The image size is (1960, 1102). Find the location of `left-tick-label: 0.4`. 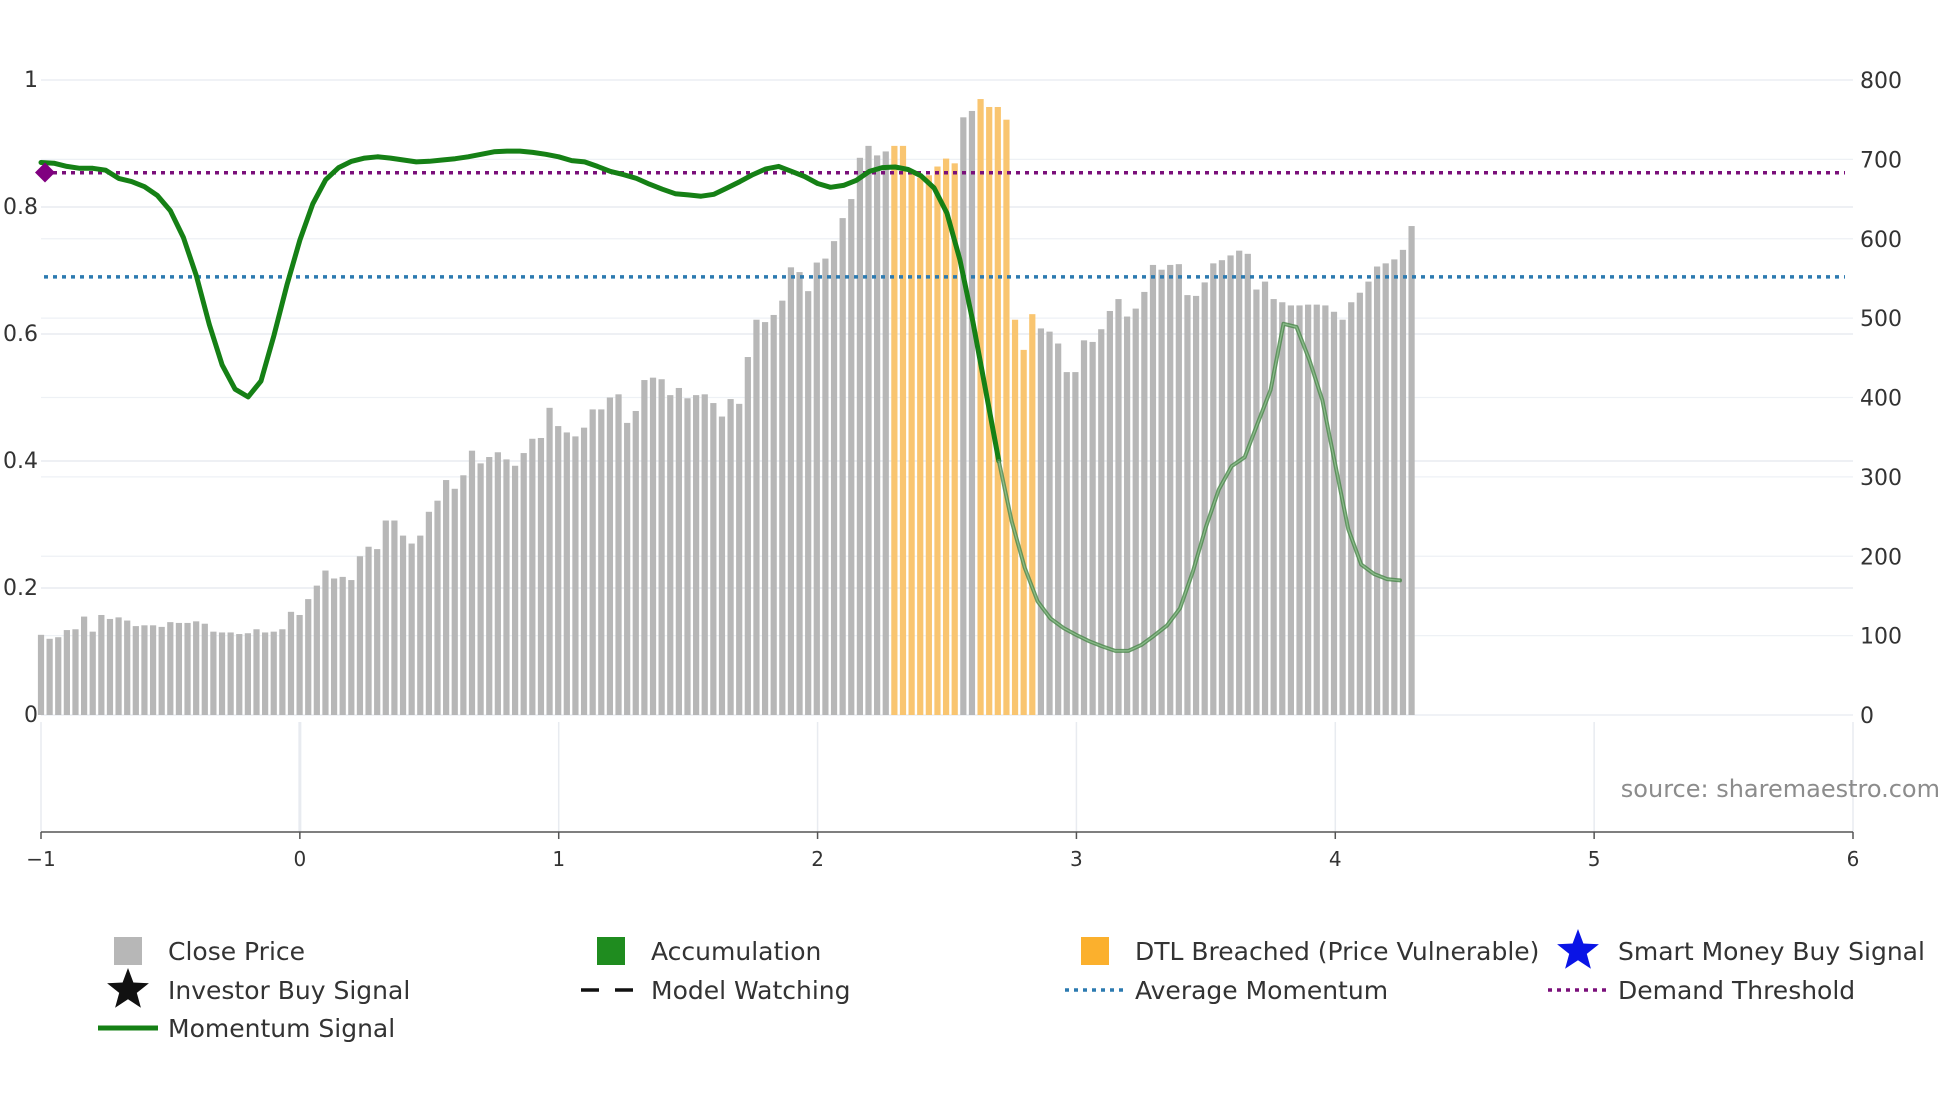

left-tick-label: 0.4 is located at coordinates (20, 461).